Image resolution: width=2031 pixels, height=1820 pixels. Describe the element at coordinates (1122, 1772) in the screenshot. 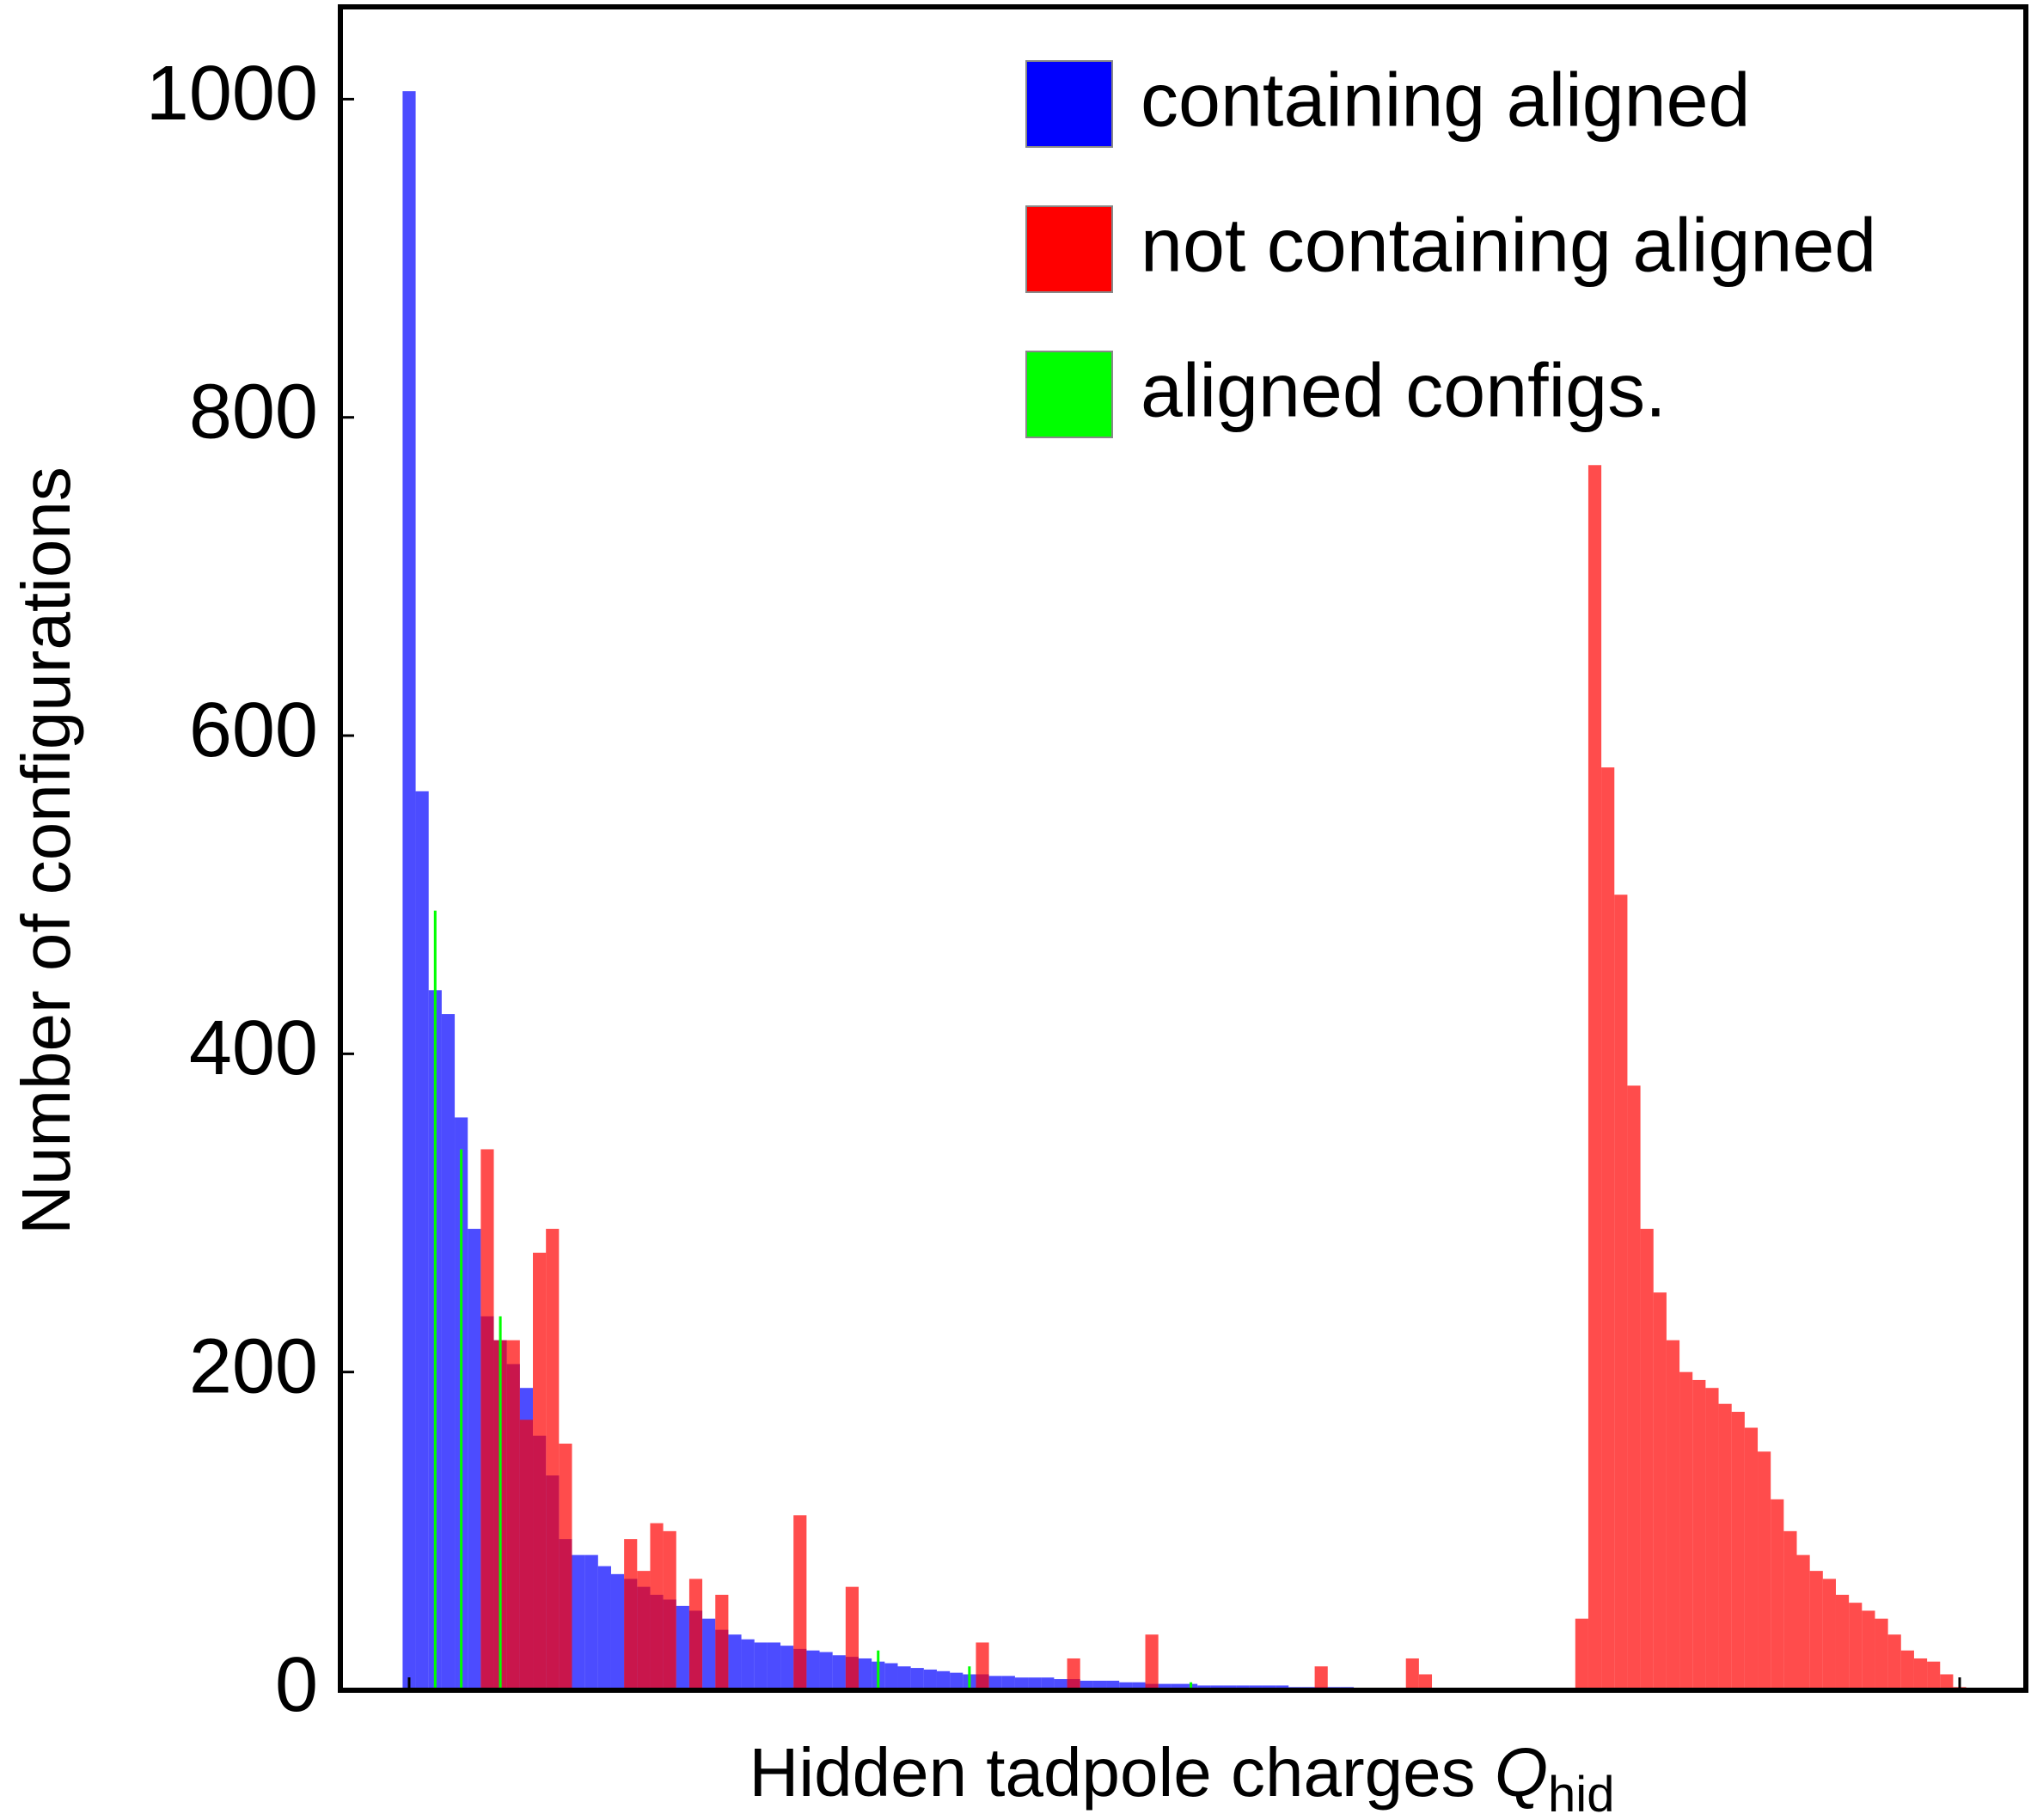

I see `x-axis-label-text: Hidden tadpole charges` at that location.